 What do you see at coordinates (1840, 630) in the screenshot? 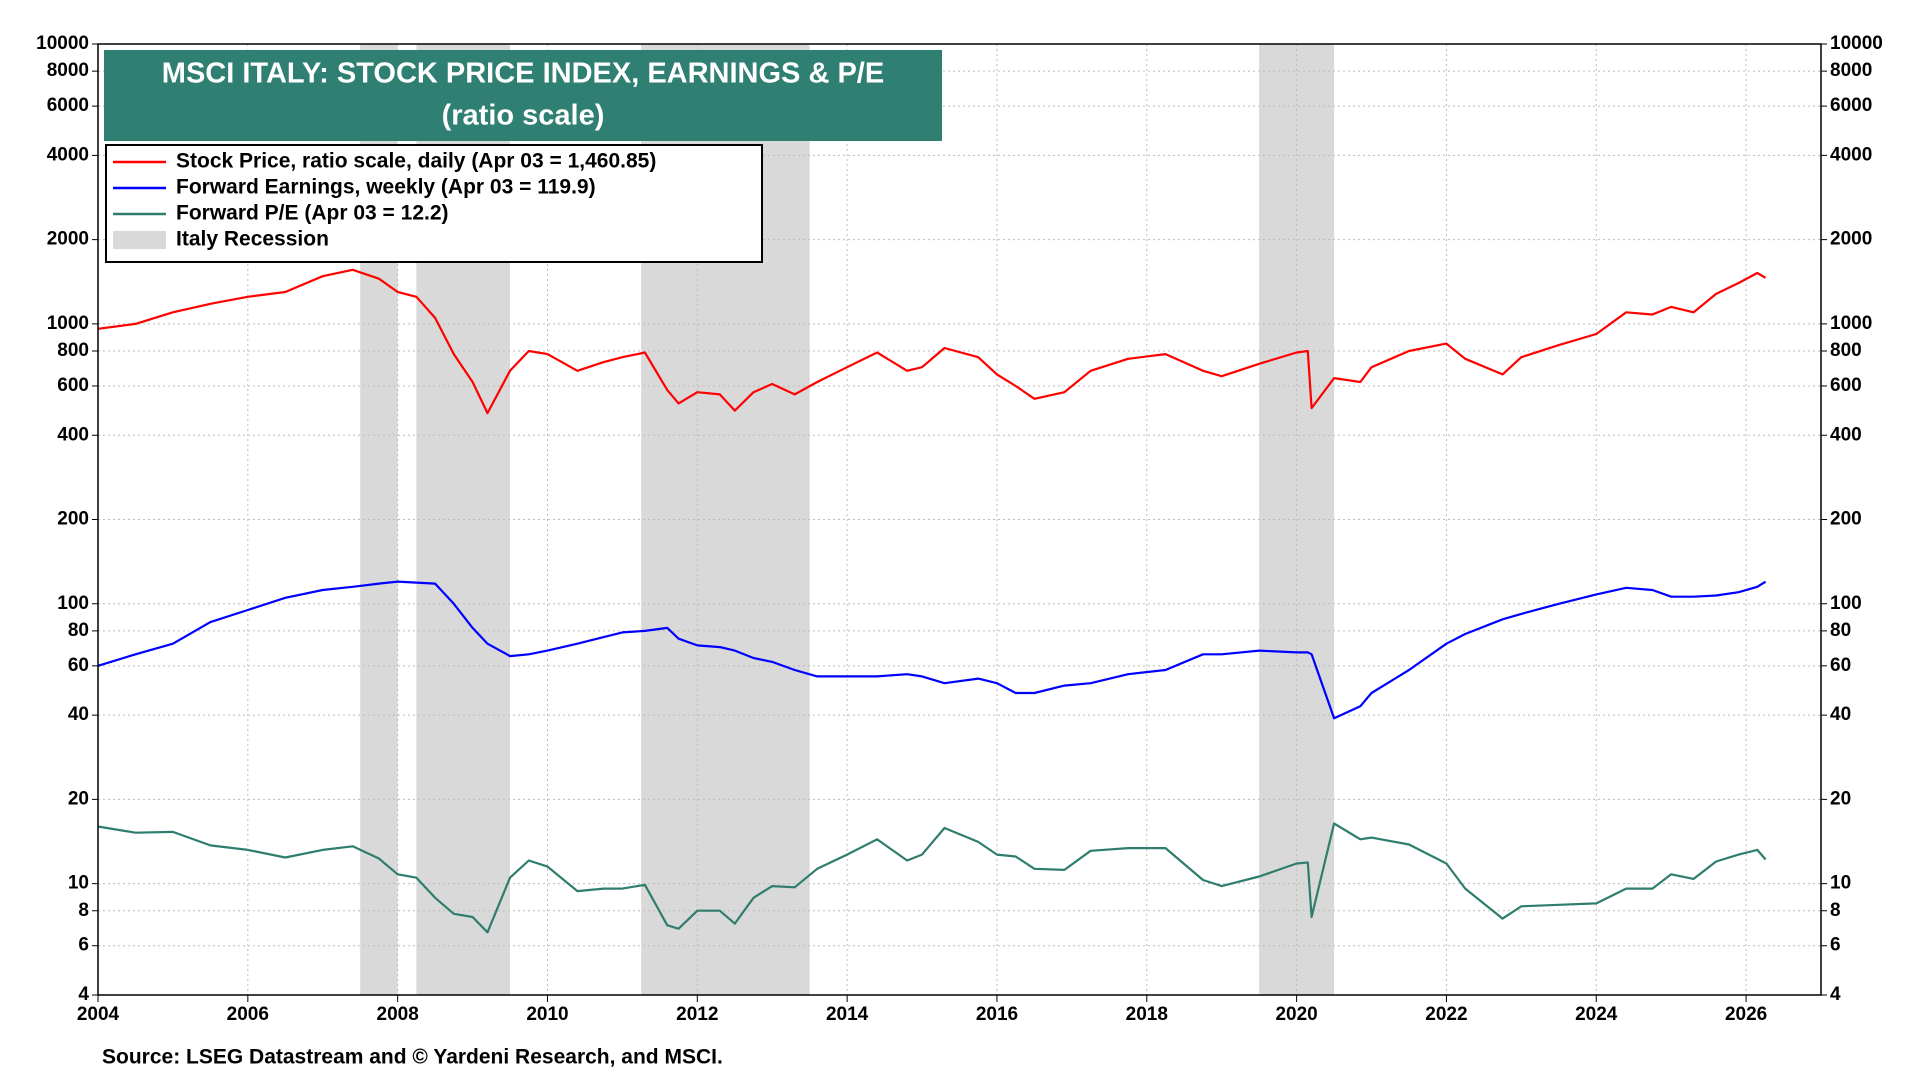
I see `y2-tick-label: 80` at bounding box center [1840, 630].